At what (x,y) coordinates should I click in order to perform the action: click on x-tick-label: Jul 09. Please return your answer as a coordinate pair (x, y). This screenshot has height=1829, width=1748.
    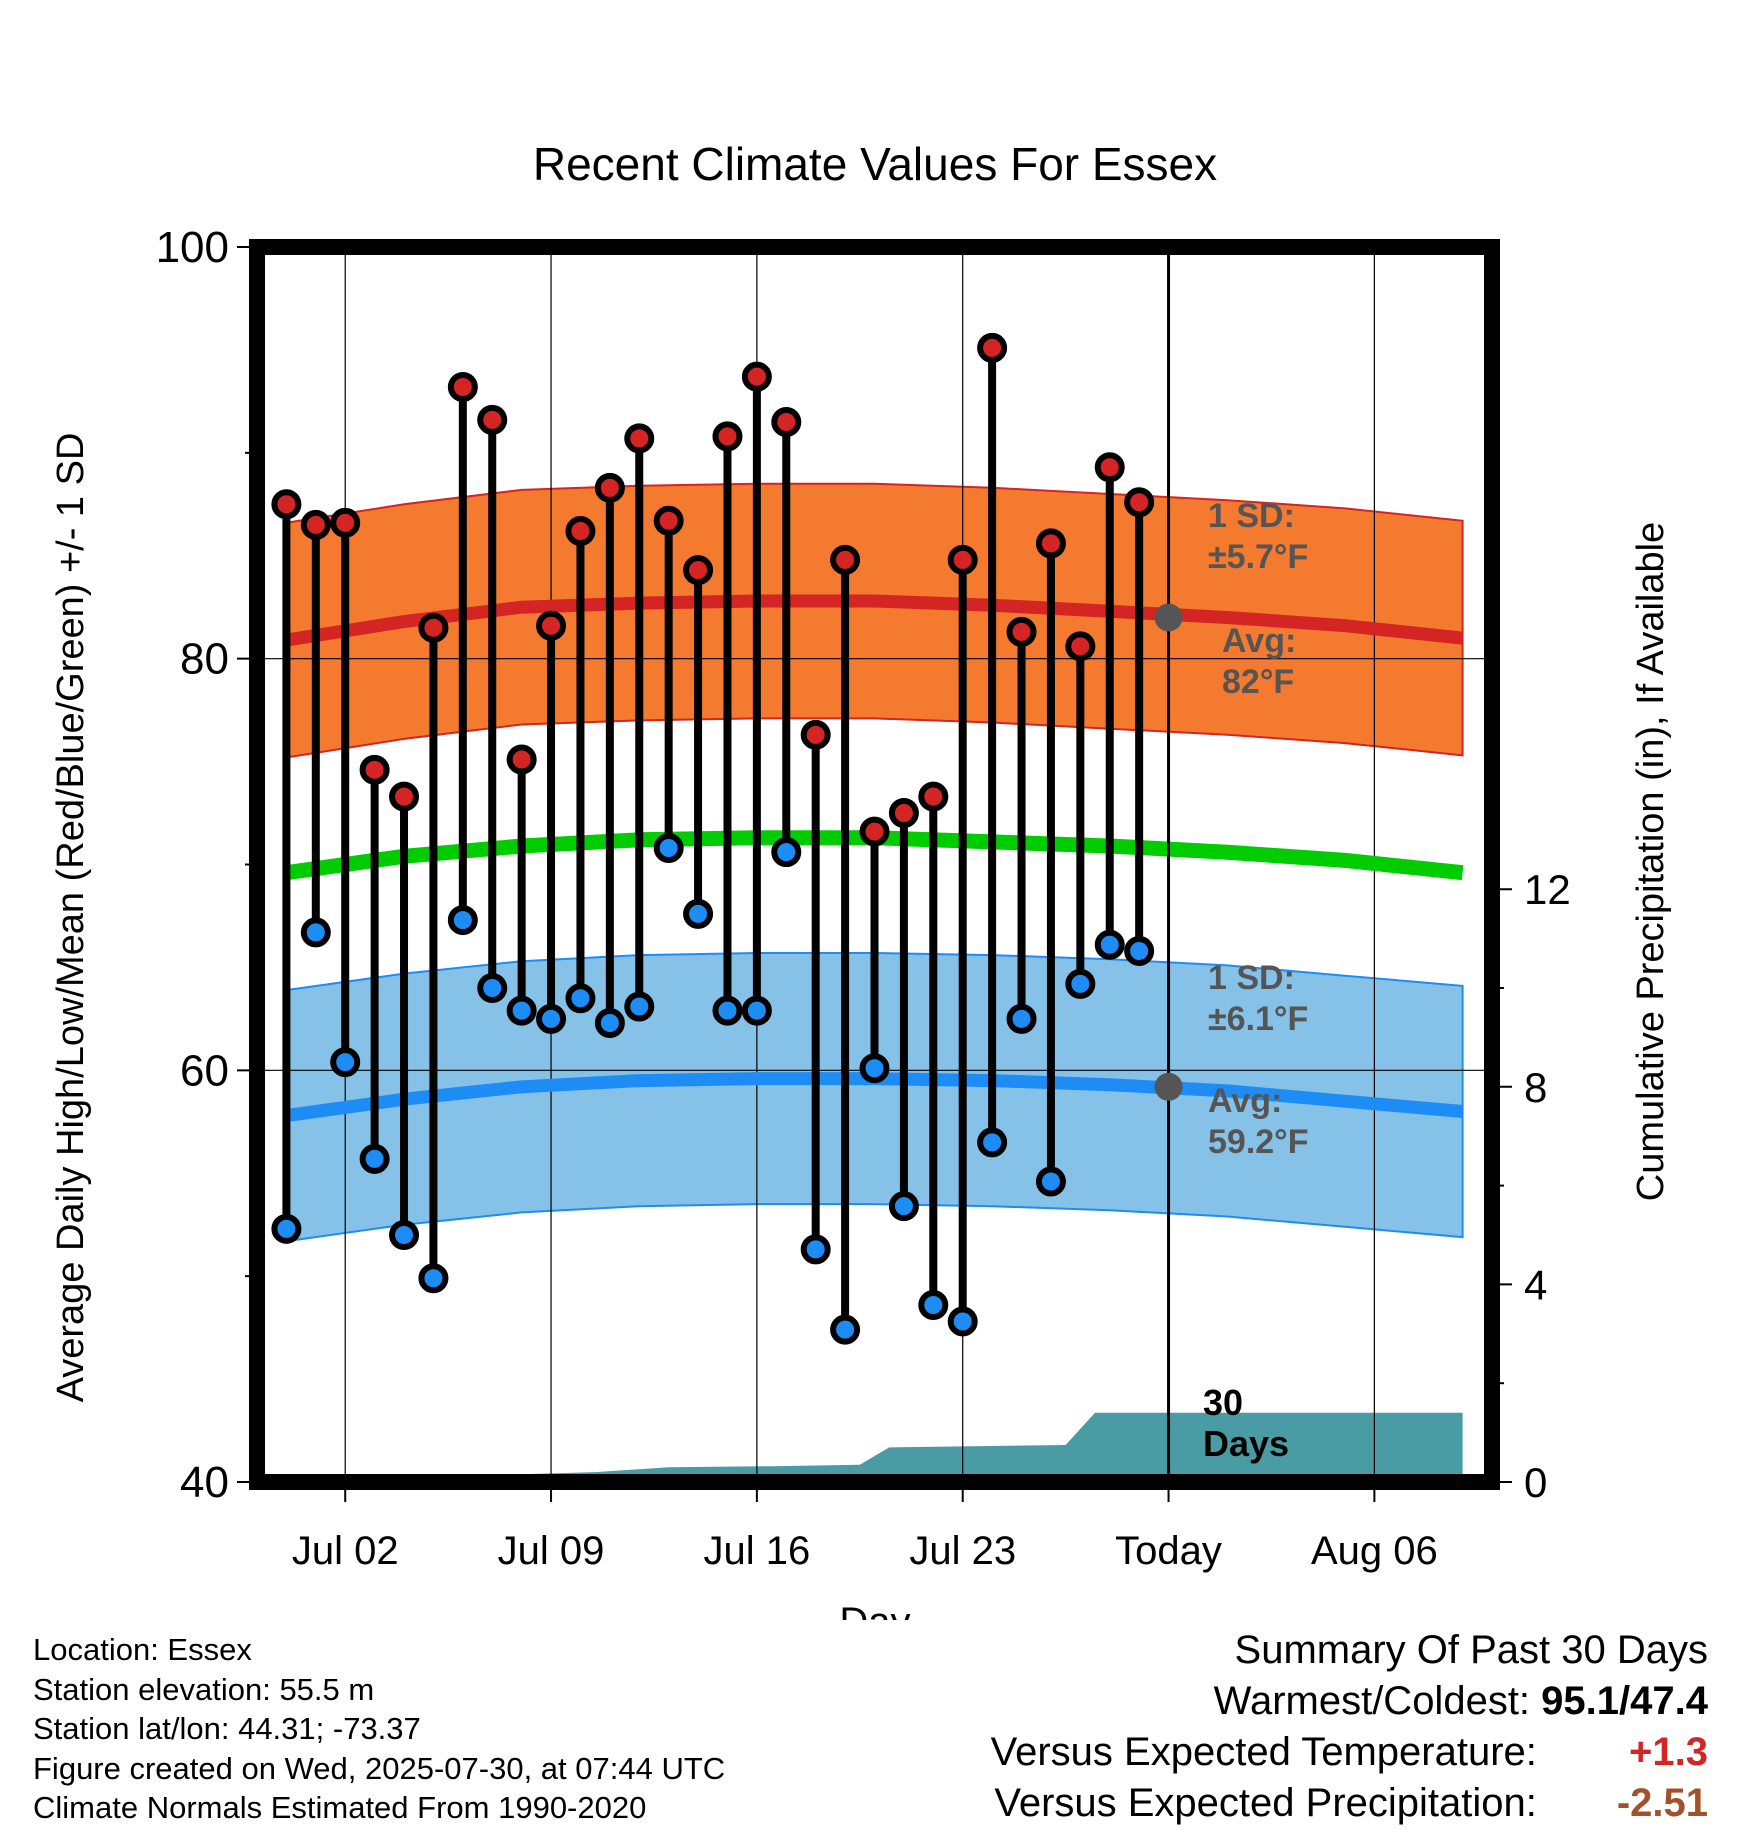
    Looking at the image, I should click on (551, 1551).